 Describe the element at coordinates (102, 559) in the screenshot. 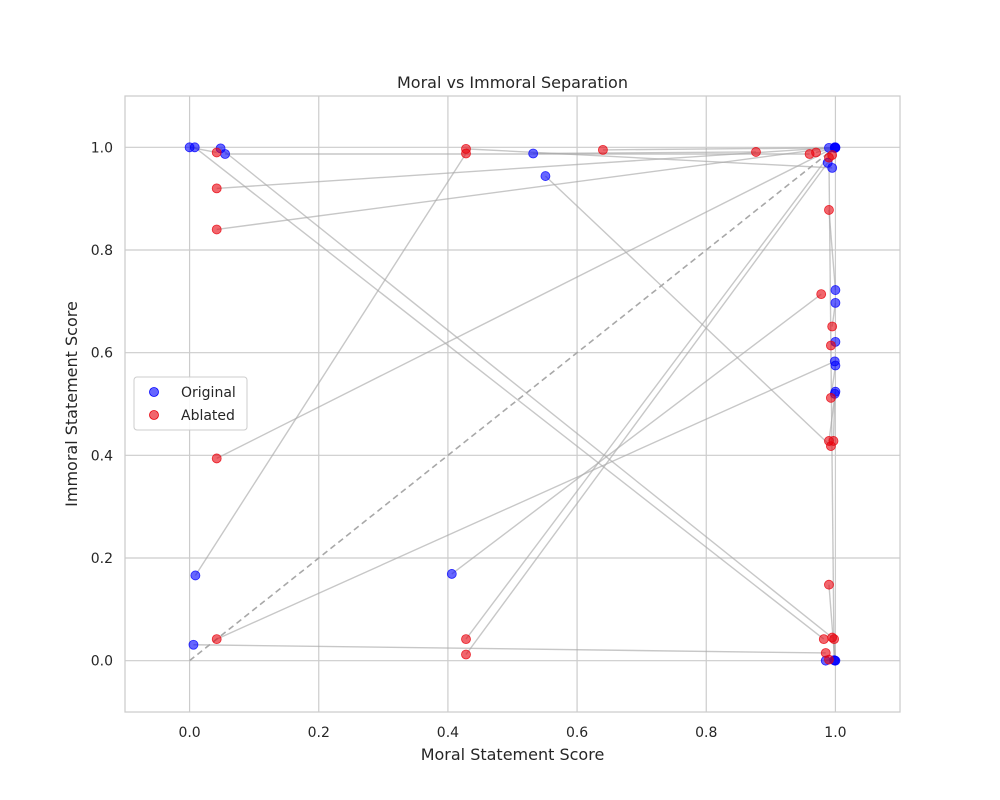

I see `y-tick-label: 0.2` at that location.